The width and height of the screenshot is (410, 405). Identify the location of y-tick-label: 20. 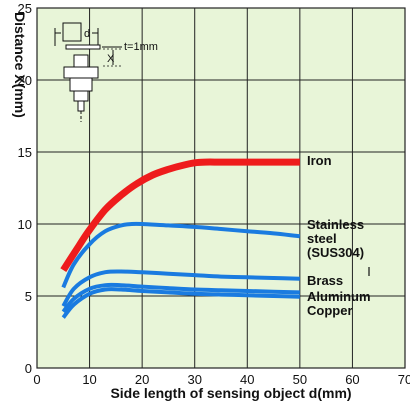
(25, 80).